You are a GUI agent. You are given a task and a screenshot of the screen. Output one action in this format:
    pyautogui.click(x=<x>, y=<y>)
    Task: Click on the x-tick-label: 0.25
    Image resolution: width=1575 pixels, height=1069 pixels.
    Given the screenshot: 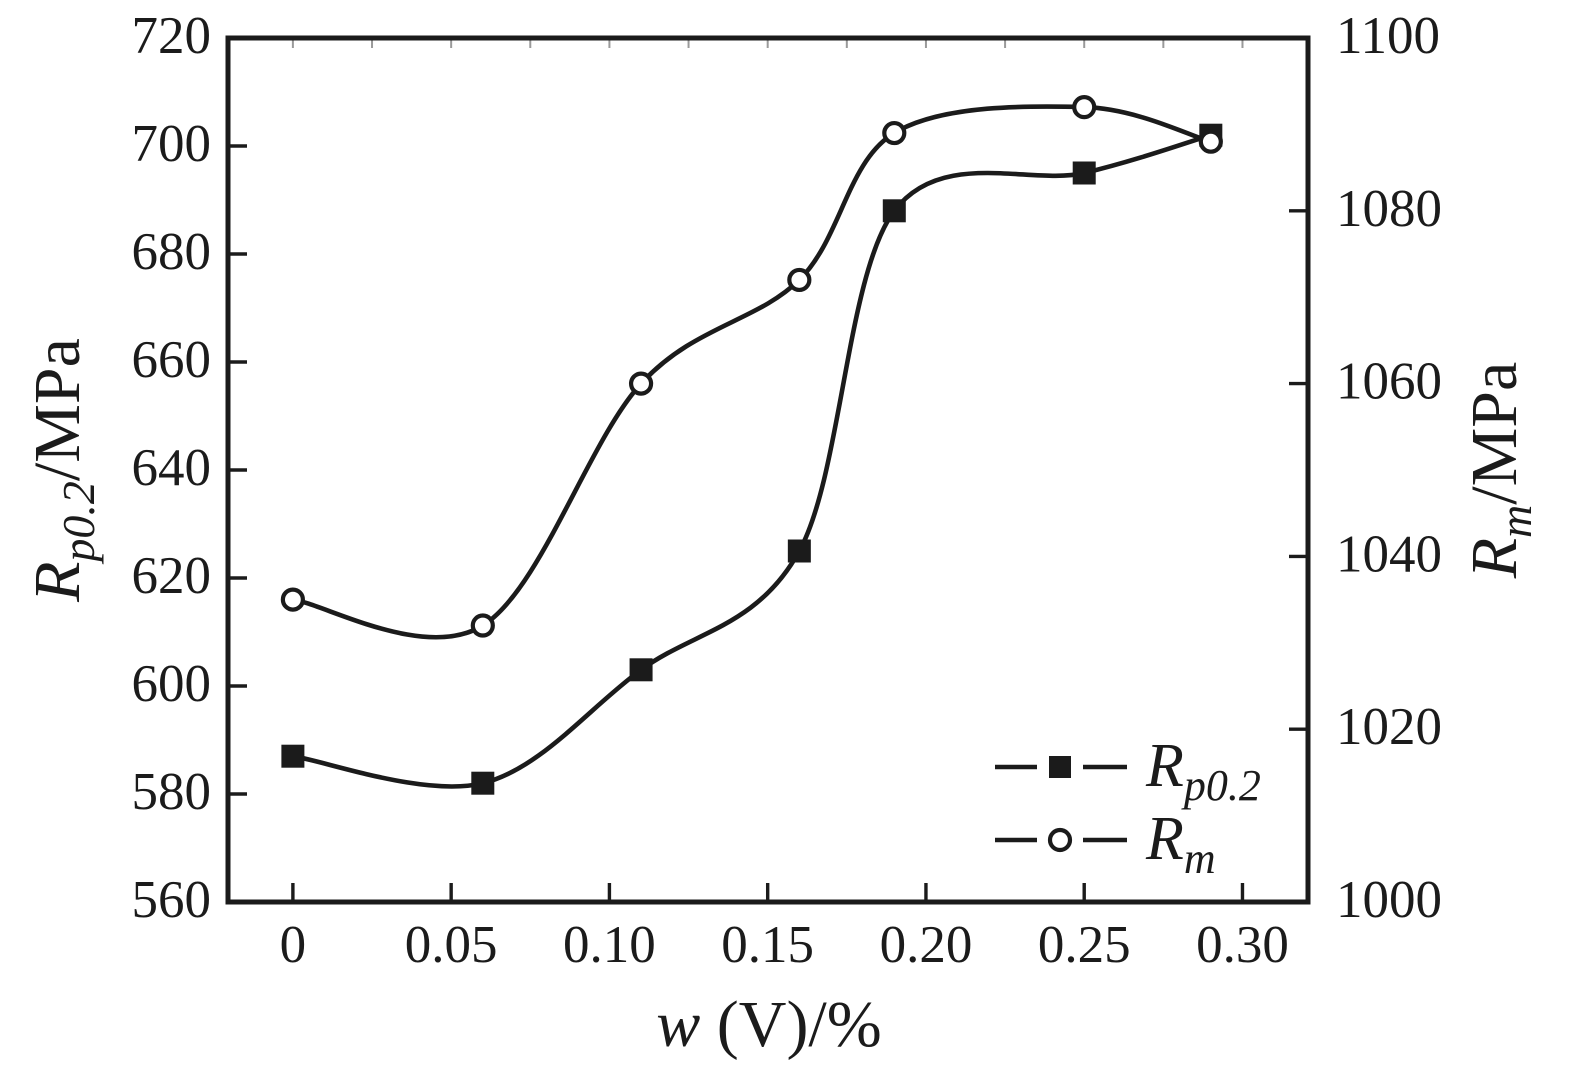 What is the action you would take?
    pyautogui.click(x=1084, y=945)
    